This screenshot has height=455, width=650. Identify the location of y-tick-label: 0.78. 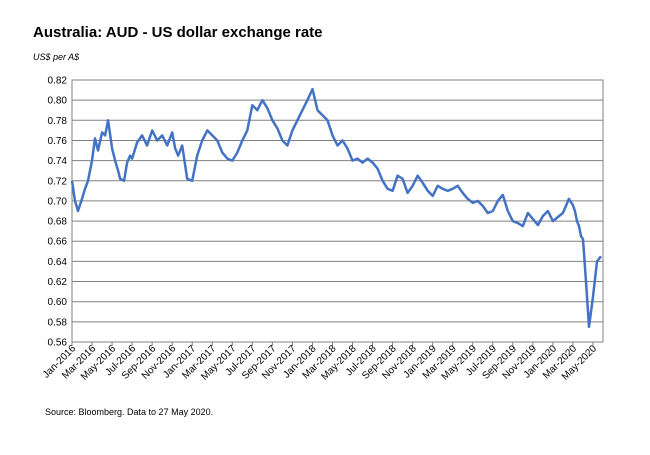
(58, 121).